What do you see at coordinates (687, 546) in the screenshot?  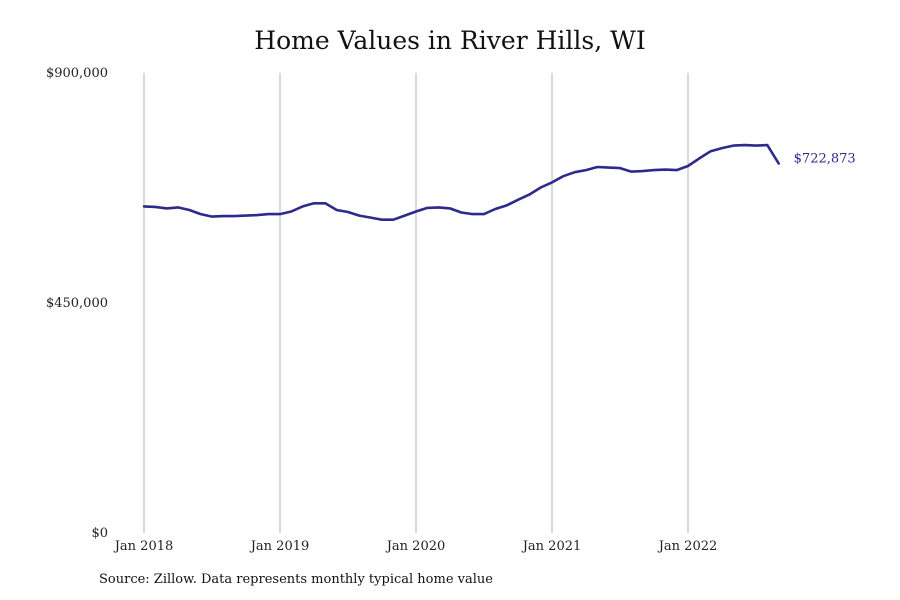 I see `x-tick-label: Jan 2022` at bounding box center [687, 546].